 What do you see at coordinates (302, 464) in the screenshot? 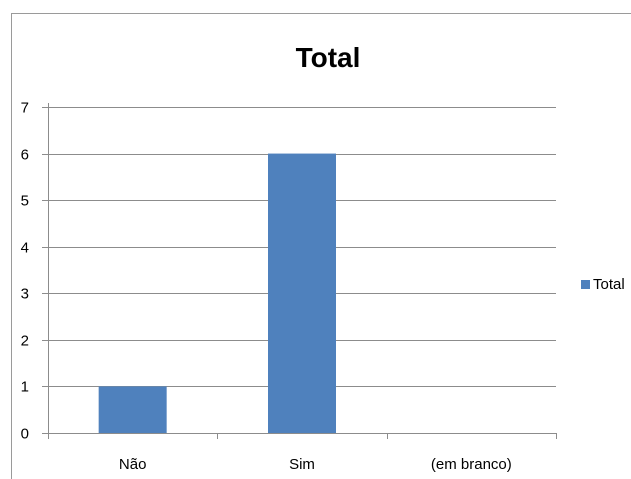
I see `x-tick-label: Sim` at bounding box center [302, 464].